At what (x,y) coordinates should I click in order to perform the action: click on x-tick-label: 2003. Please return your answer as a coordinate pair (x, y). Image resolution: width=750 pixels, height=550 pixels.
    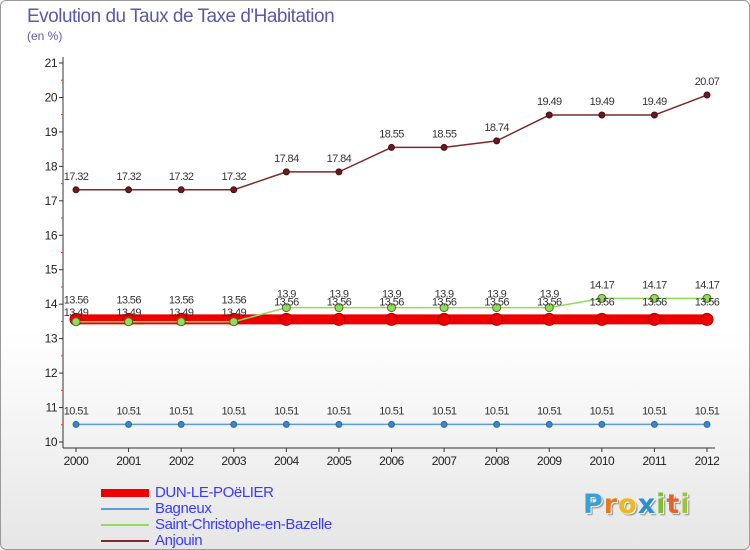
    Looking at the image, I should click on (234, 461).